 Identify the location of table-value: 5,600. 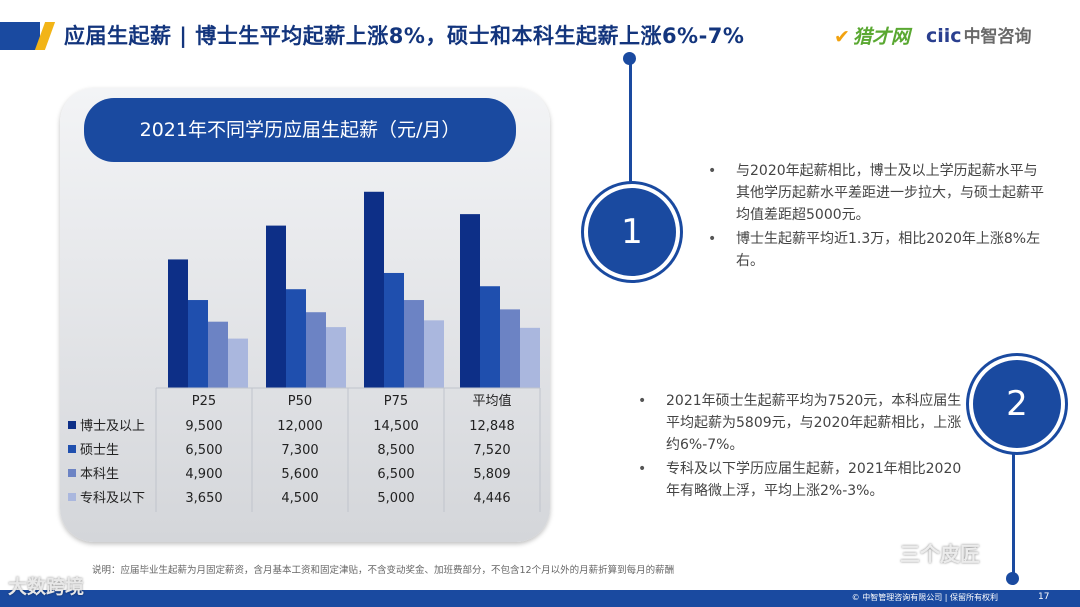
(299, 474).